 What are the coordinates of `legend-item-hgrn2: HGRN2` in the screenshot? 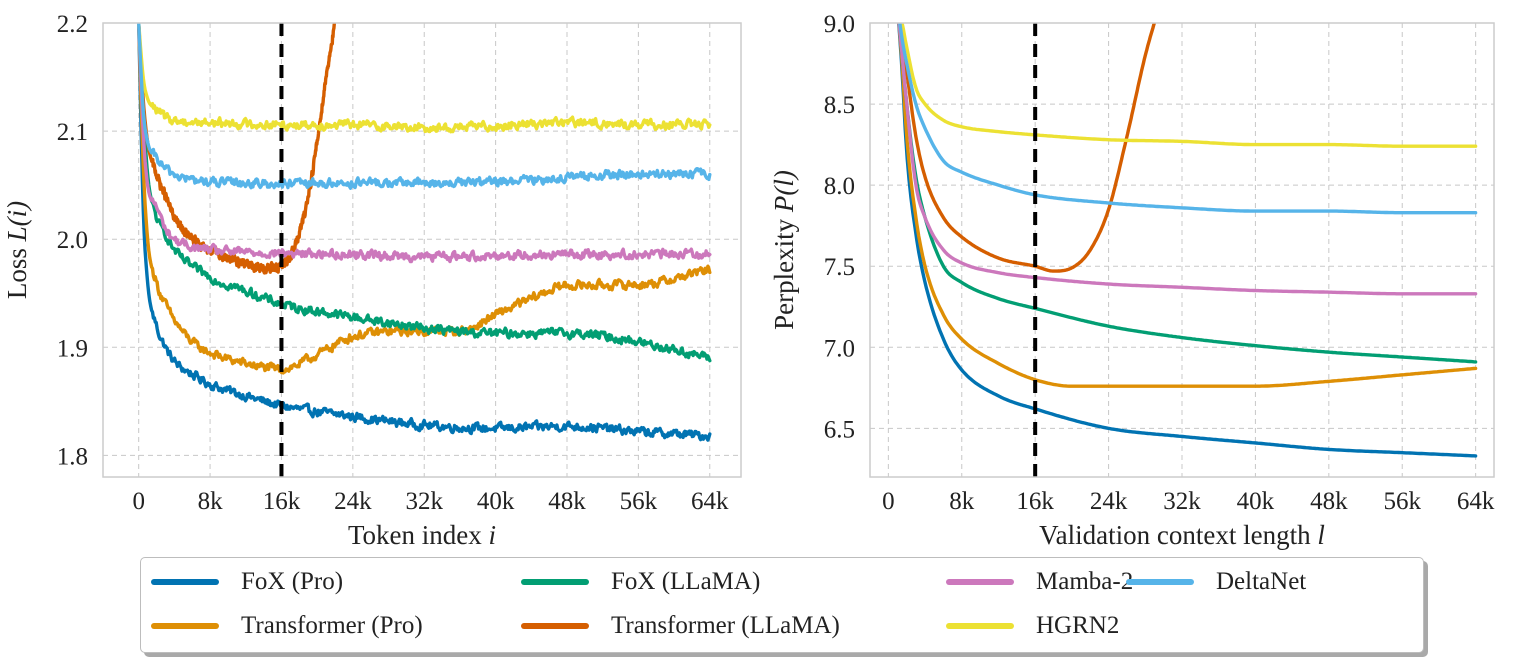 It's located at (1032, 626).